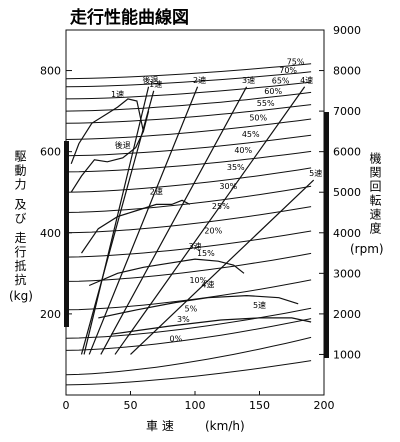  Describe the element at coordinates (225, 426) in the screenshot. I see `x-axis-unit: (km/h)` at that location.